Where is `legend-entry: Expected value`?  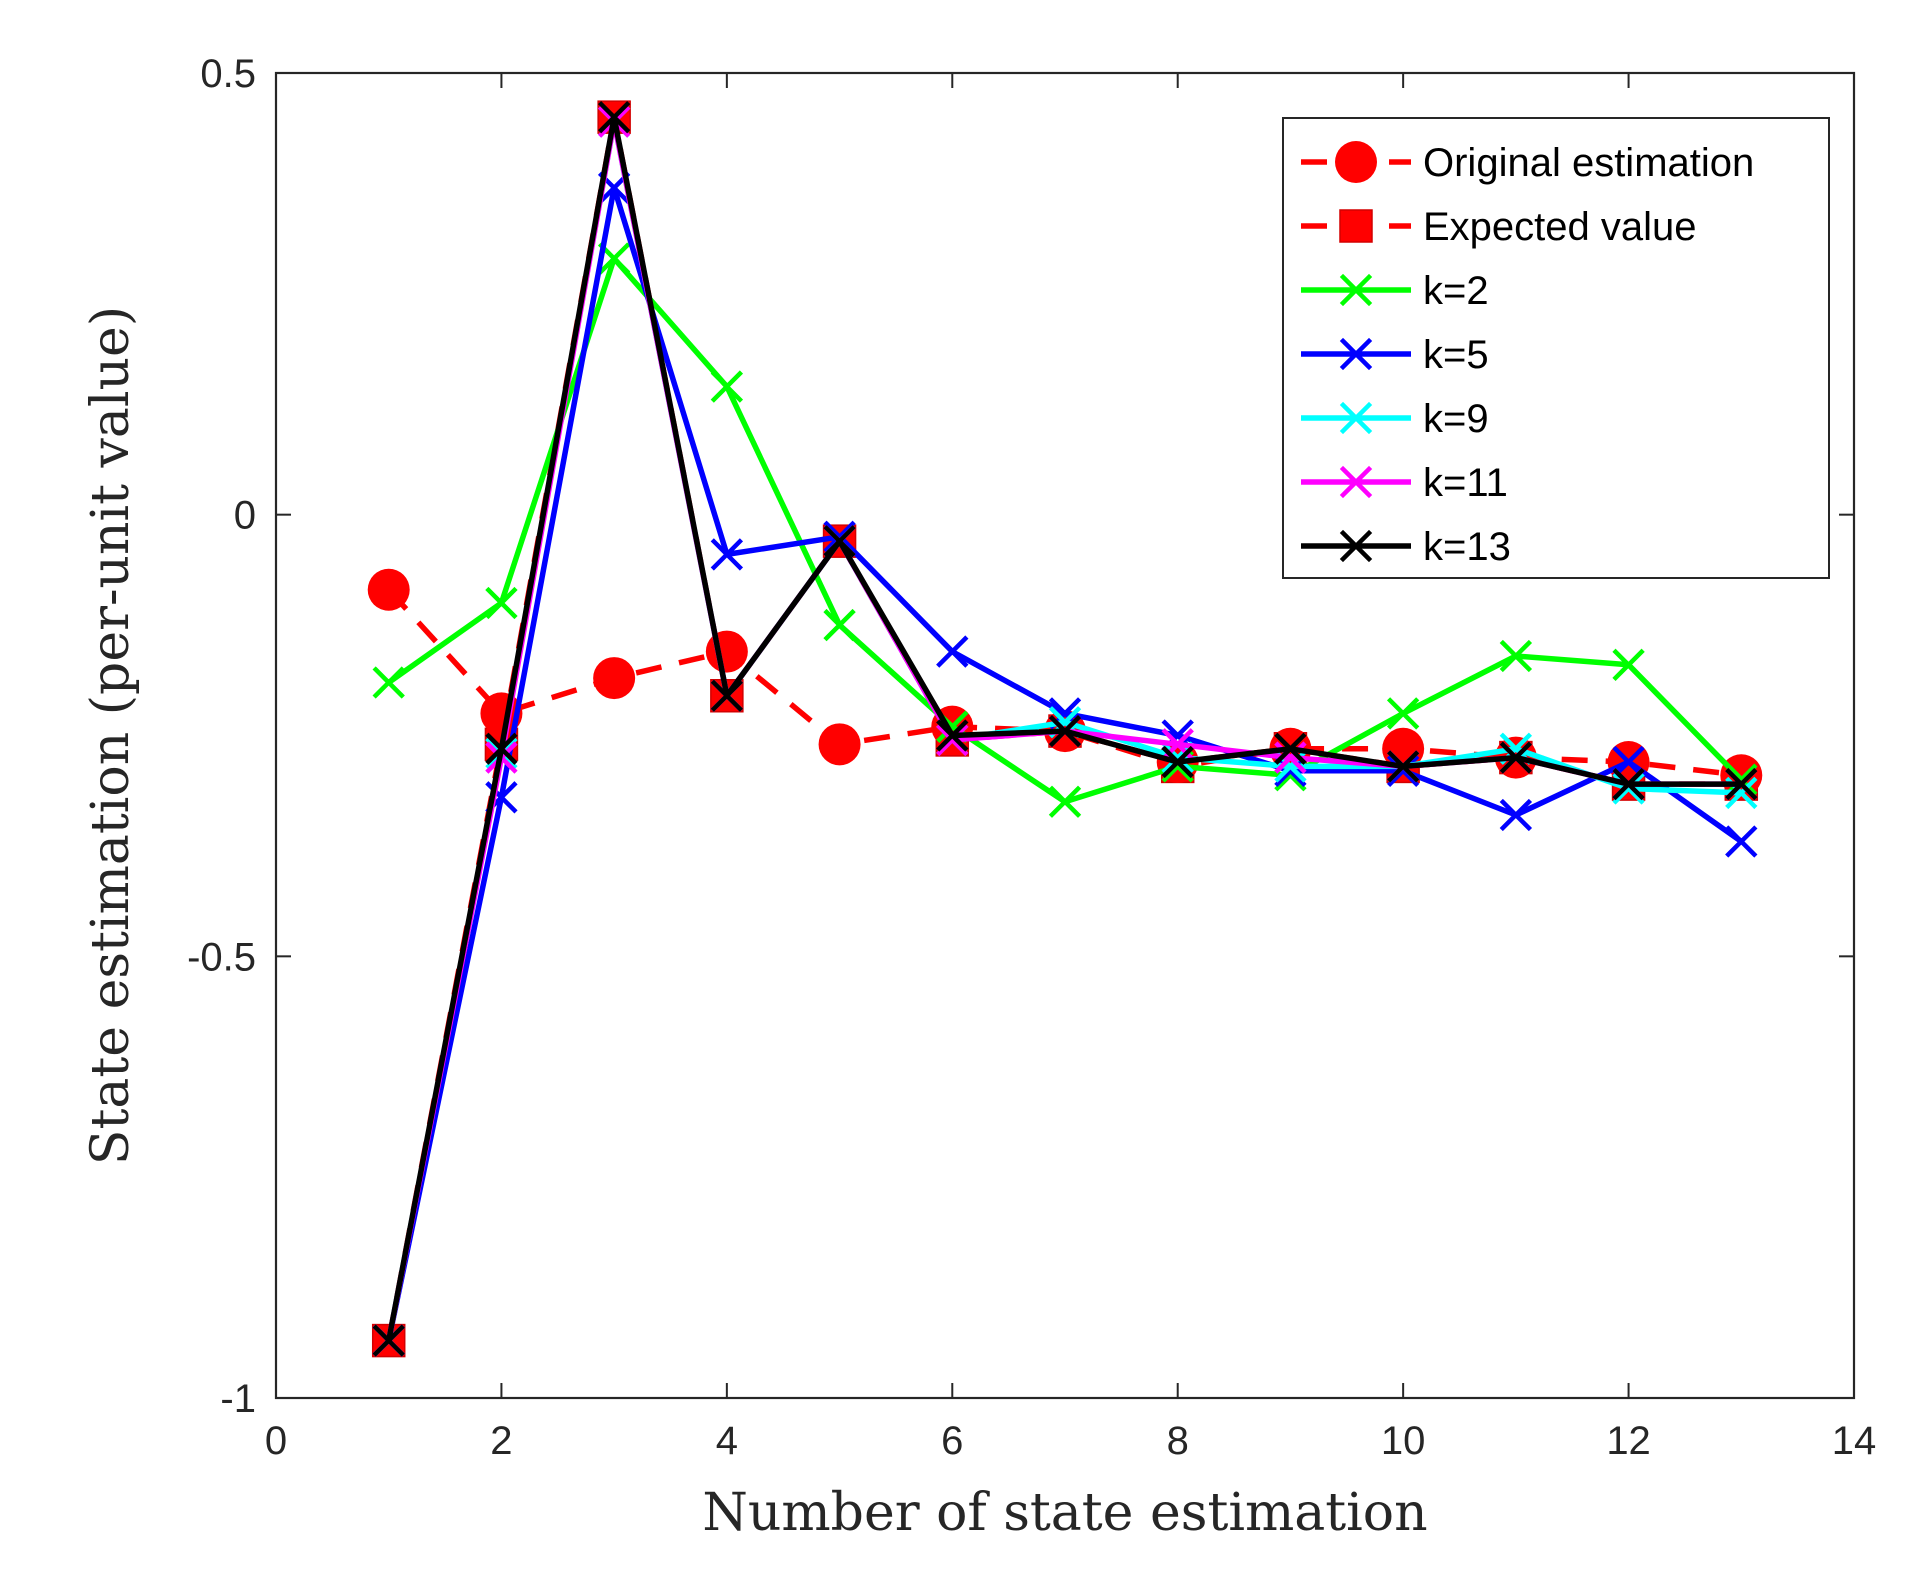 legend-entry: Expected value is located at coordinates (1499, 227).